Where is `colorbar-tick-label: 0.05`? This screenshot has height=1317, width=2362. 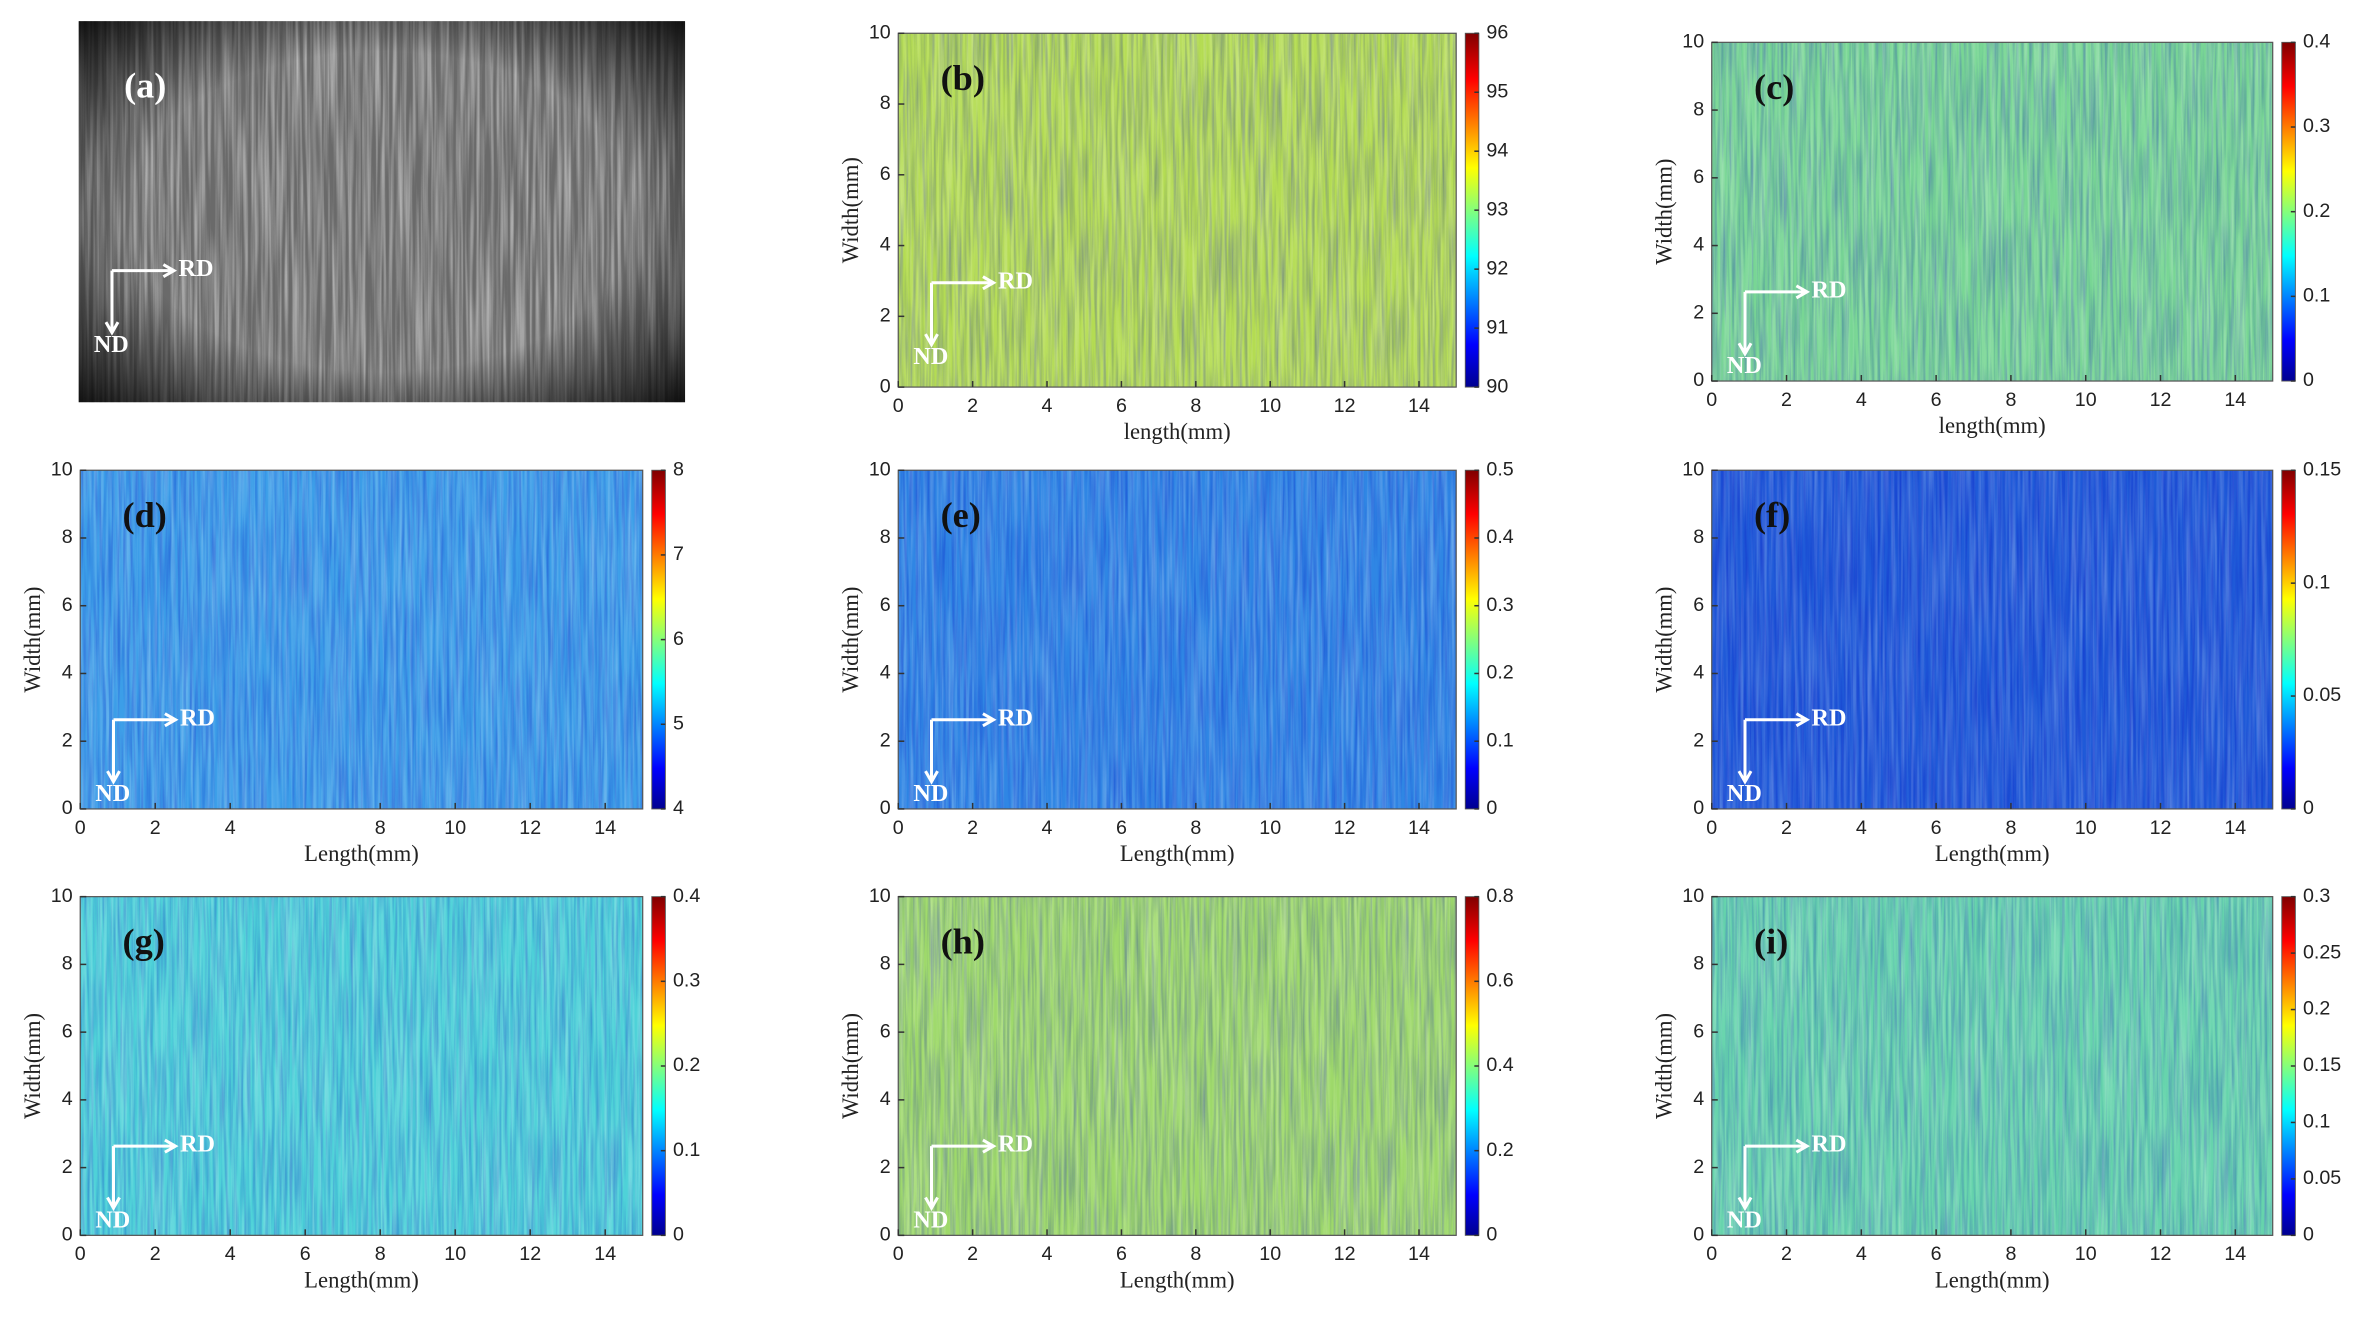 colorbar-tick-label: 0.05 is located at coordinates (2322, 1178).